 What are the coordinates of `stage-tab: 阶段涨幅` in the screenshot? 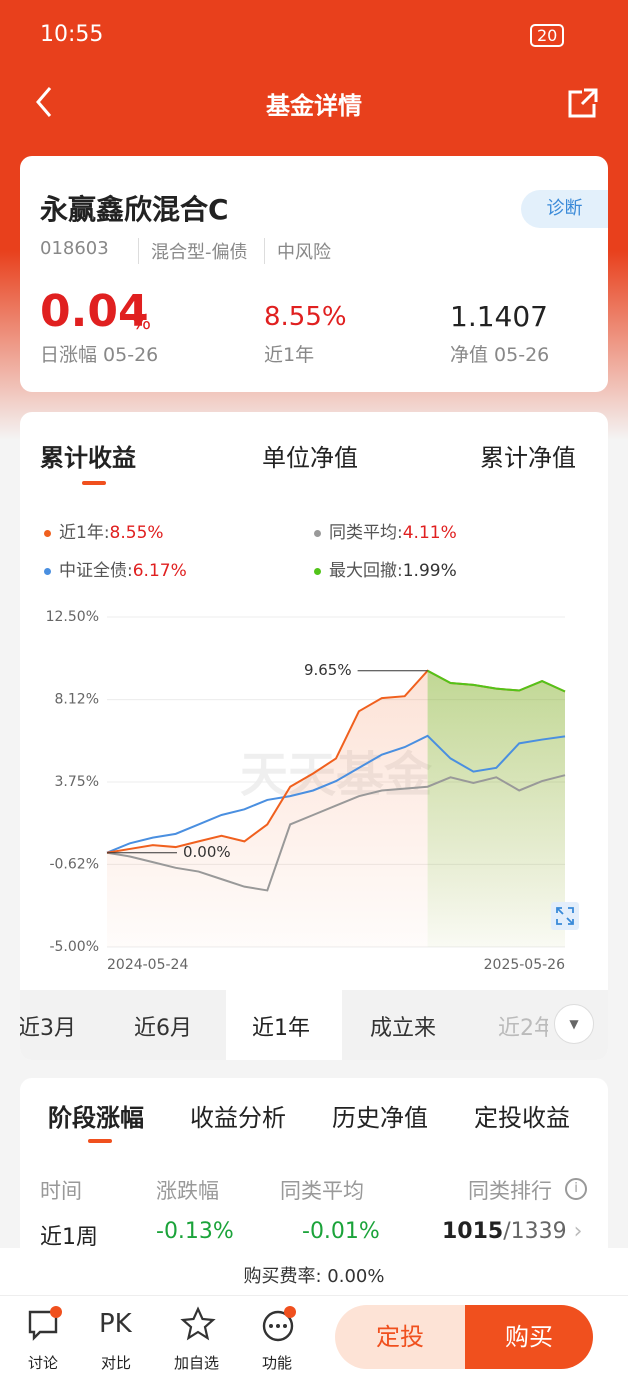 It's located at (96, 1118).